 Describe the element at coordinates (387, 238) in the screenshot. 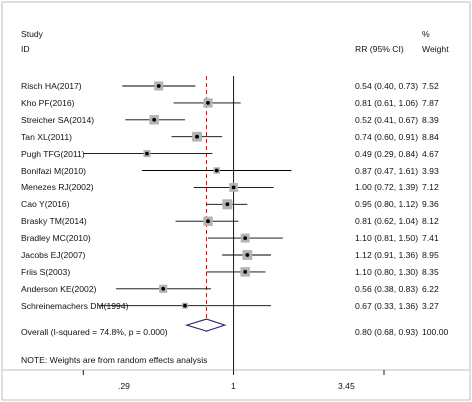

I see `study-ci: 1.10 (0.81, 1.50)` at that location.